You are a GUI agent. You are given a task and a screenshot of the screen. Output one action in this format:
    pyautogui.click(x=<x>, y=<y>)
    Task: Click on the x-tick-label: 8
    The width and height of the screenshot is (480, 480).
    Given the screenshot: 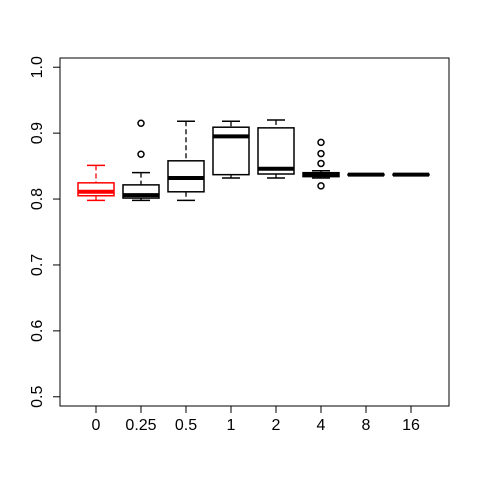 What is the action you would take?
    pyautogui.click(x=366, y=425)
    